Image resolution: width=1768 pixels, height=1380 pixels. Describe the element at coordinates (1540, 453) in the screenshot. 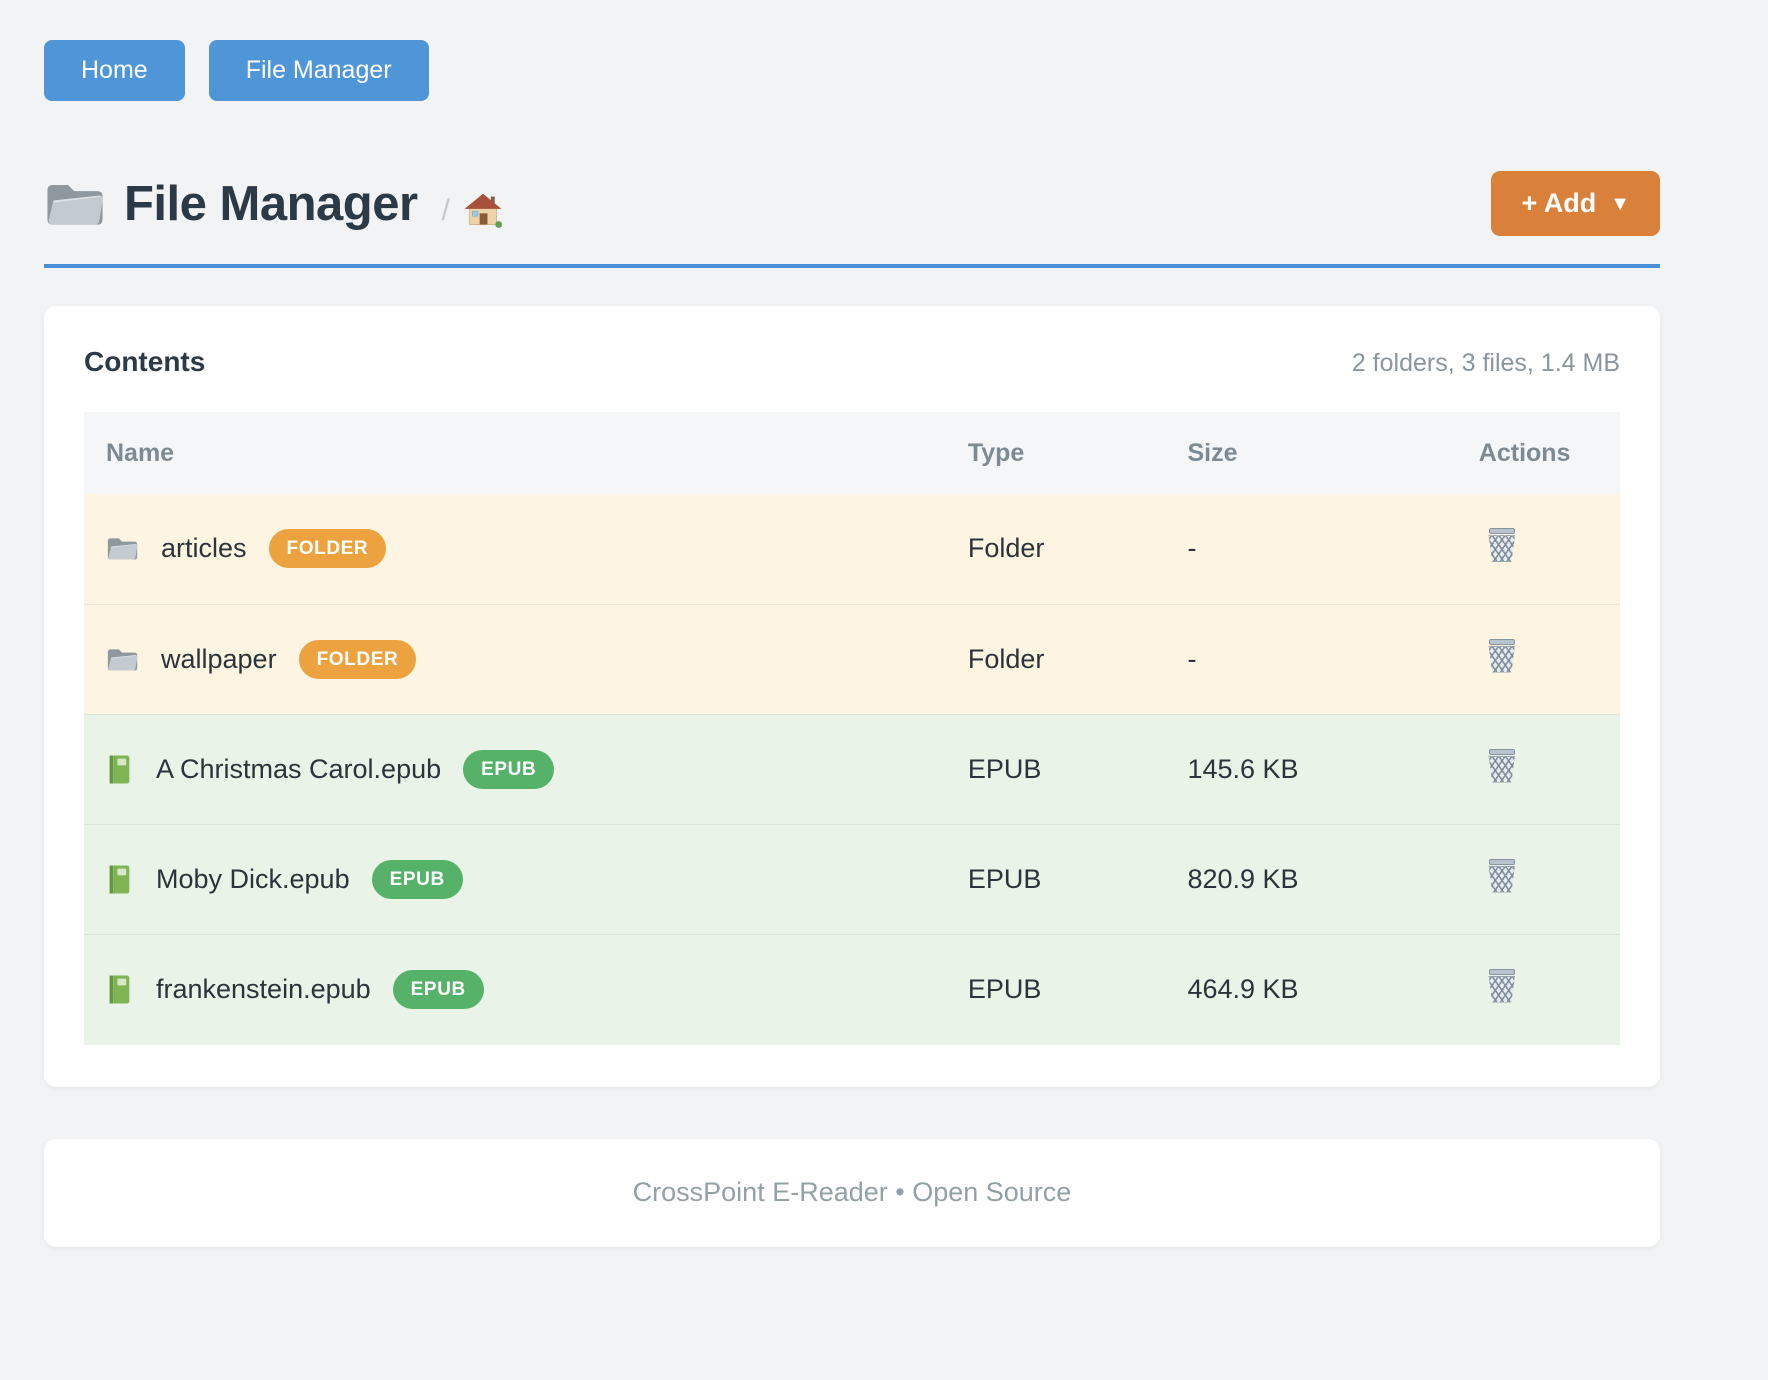

I see `column-header-actions: Actions` at that location.